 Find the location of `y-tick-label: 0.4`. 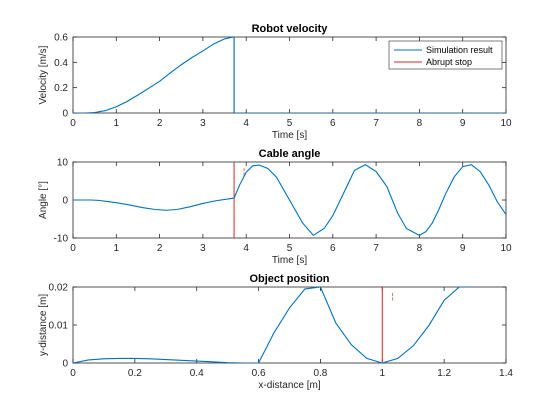

y-tick-label: 0.4 is located at coordinates (61, 63).